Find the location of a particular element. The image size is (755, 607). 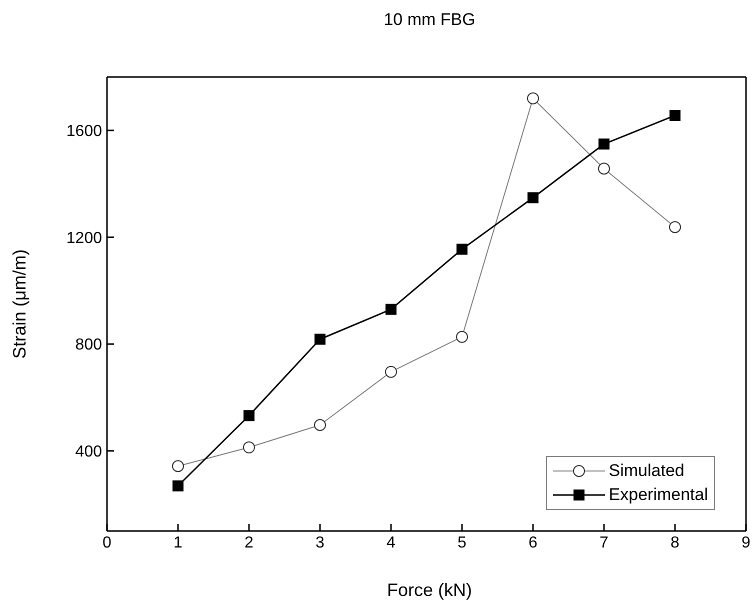

x-tick-label: 1 is located at coordinates (178, 543).